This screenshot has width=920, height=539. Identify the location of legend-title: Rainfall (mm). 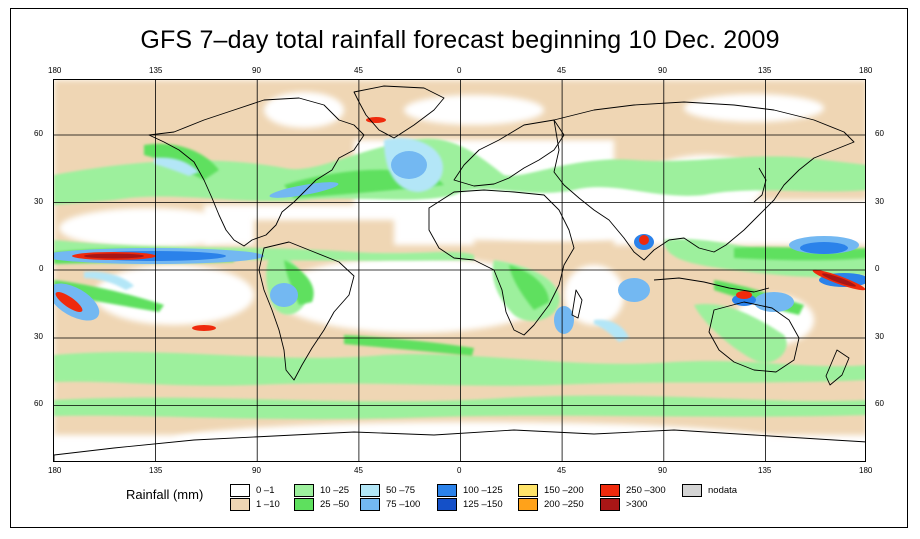
(165, 494).